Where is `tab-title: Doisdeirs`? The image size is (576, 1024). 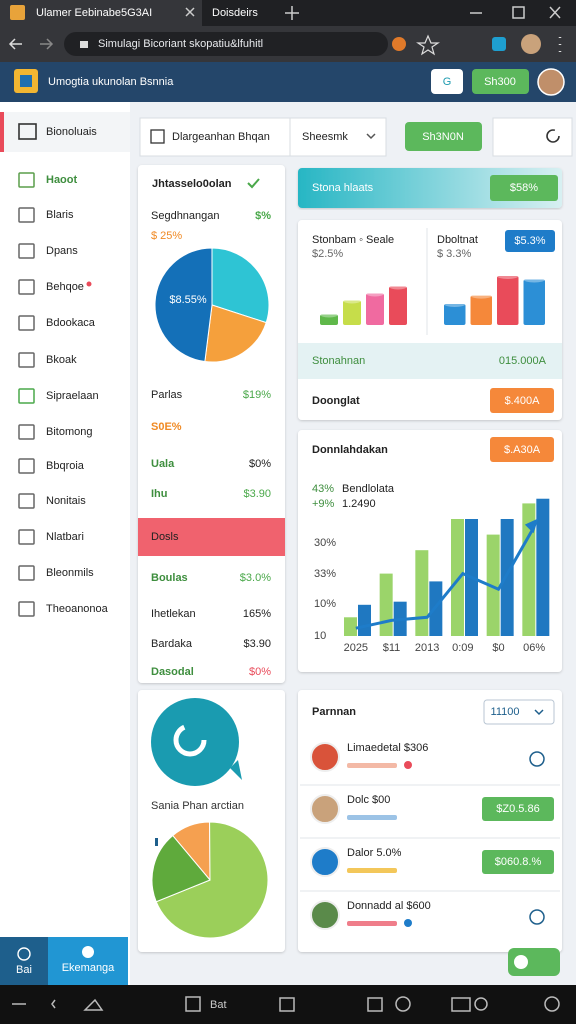 tab-title: Doisdeirs is located at coordinates (235, 13).